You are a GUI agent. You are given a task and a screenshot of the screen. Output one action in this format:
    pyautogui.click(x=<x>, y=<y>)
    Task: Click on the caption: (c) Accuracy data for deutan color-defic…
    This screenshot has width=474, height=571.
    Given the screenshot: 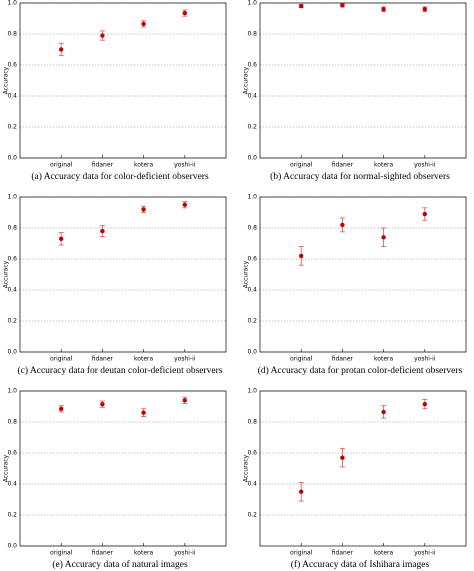 What is the action you would take?
    pyautogui.click(x=119, y=370)
    